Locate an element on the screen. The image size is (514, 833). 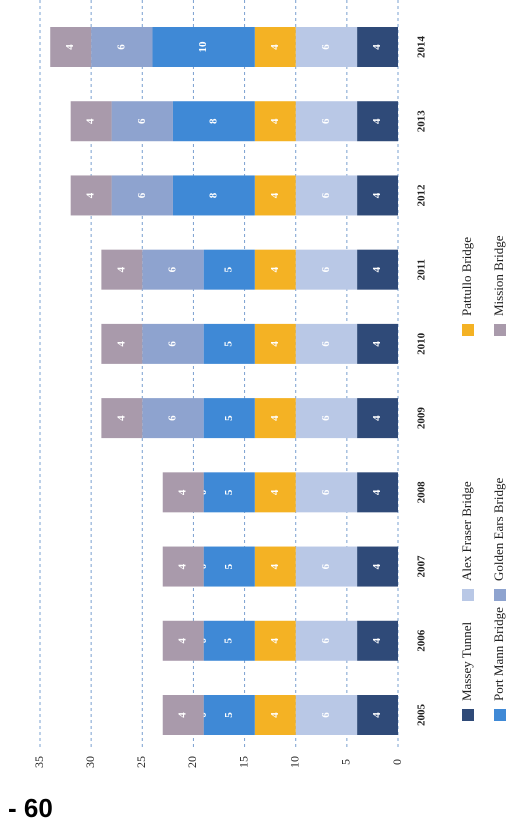
y-tick-label: 20 is located at coordinates (192, 762).